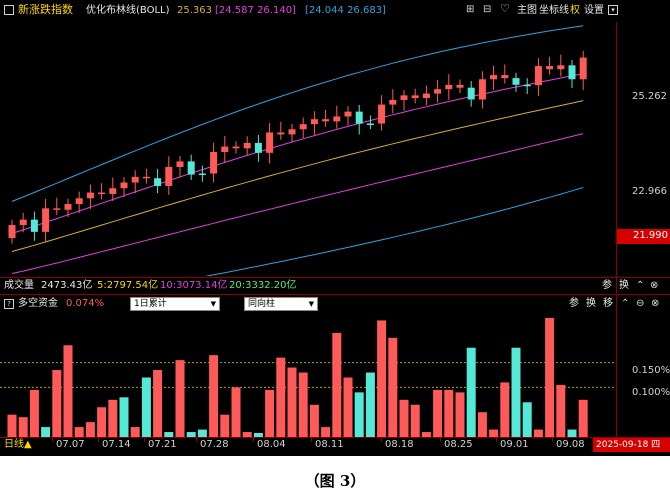 The height and width of the screenshot is (502, 670). I want to click on add-icon: ⊞, so click(470, 9).